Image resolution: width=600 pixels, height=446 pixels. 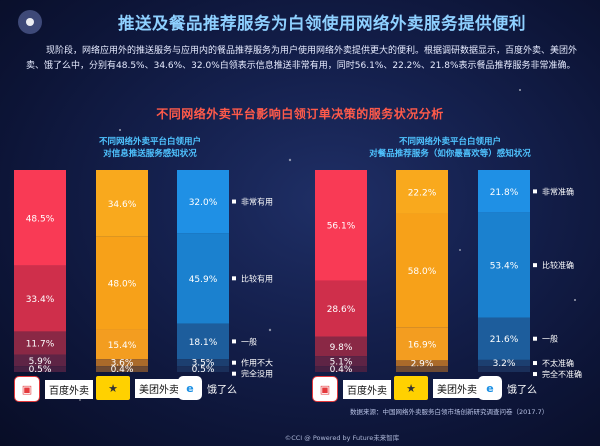 I want to click on value-label-1-2-2: 48.0%, so click(x=122, y=285).